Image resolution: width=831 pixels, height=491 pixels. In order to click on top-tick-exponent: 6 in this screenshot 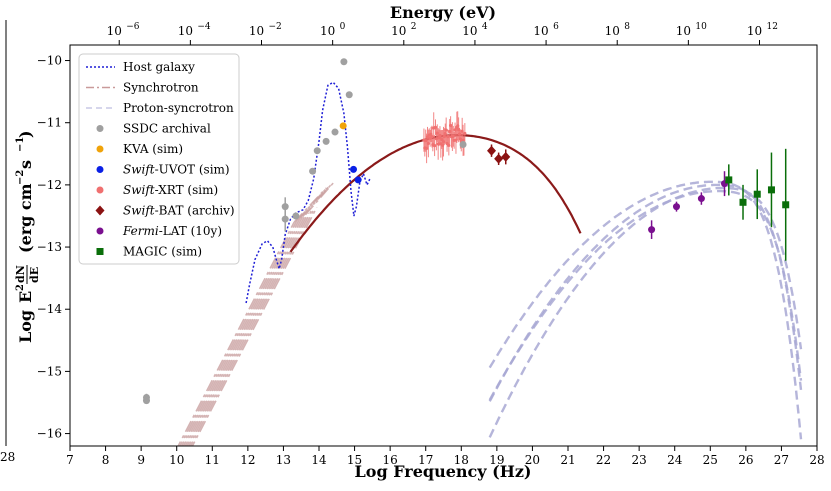, I will do `click(556, 27)`.